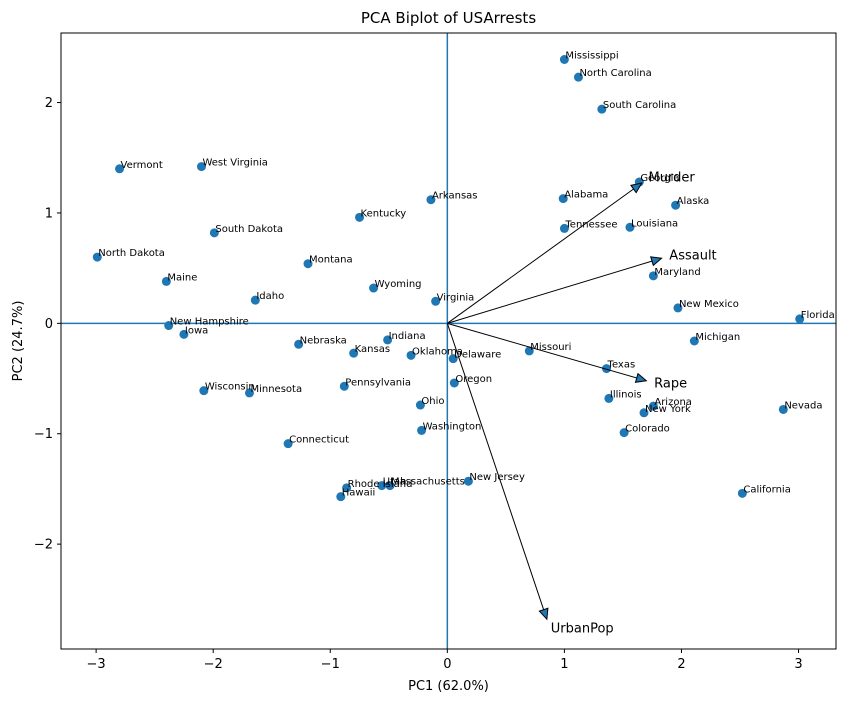 Image resolution: width=847 pixels, height=701 pixels. Describe the element at coordinates (213, 664) in the screenshot. I see `x-tick-label: −2` at that location.